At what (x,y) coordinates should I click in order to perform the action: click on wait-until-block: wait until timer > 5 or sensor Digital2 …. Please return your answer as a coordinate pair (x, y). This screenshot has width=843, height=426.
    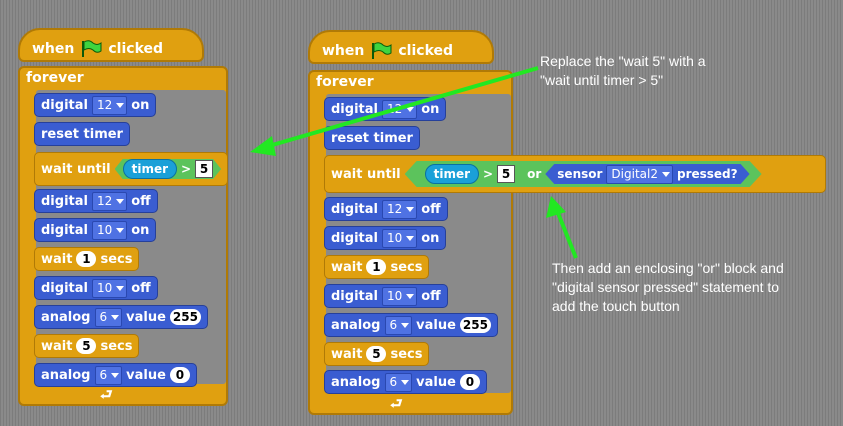
    Looking at the image, I should click on (575, 174).